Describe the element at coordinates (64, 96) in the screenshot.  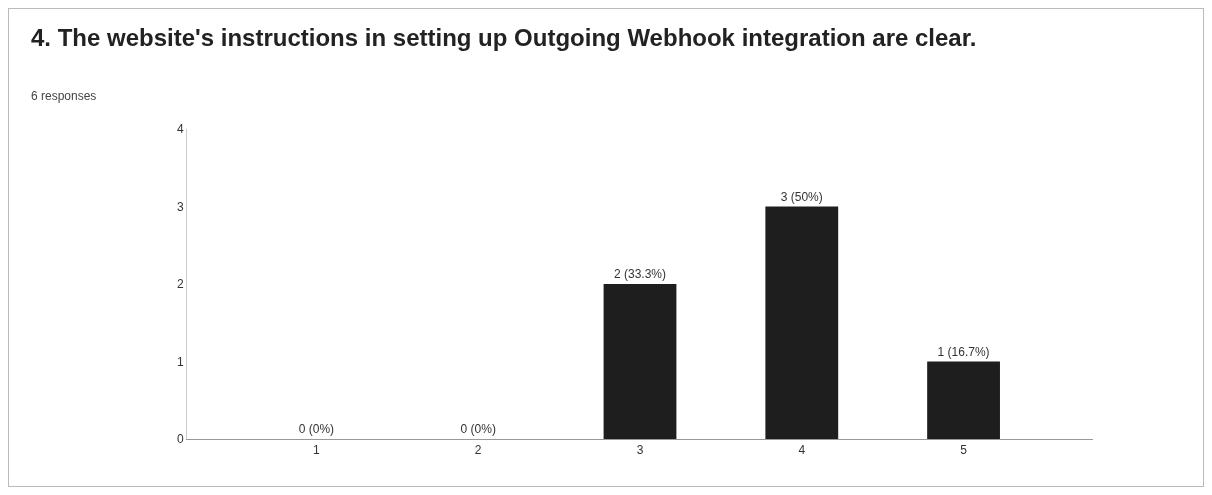
I see `text: 6 responses` at that location.